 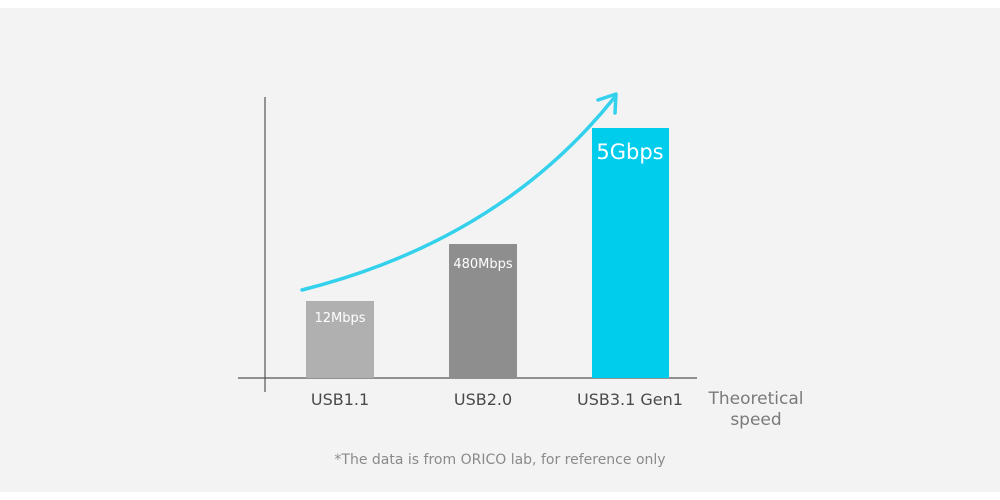 What do you see at coordinates (630, 152) in the screenshot?
I see `bar-label: 5Gbps` at bounding box center [630, 152].